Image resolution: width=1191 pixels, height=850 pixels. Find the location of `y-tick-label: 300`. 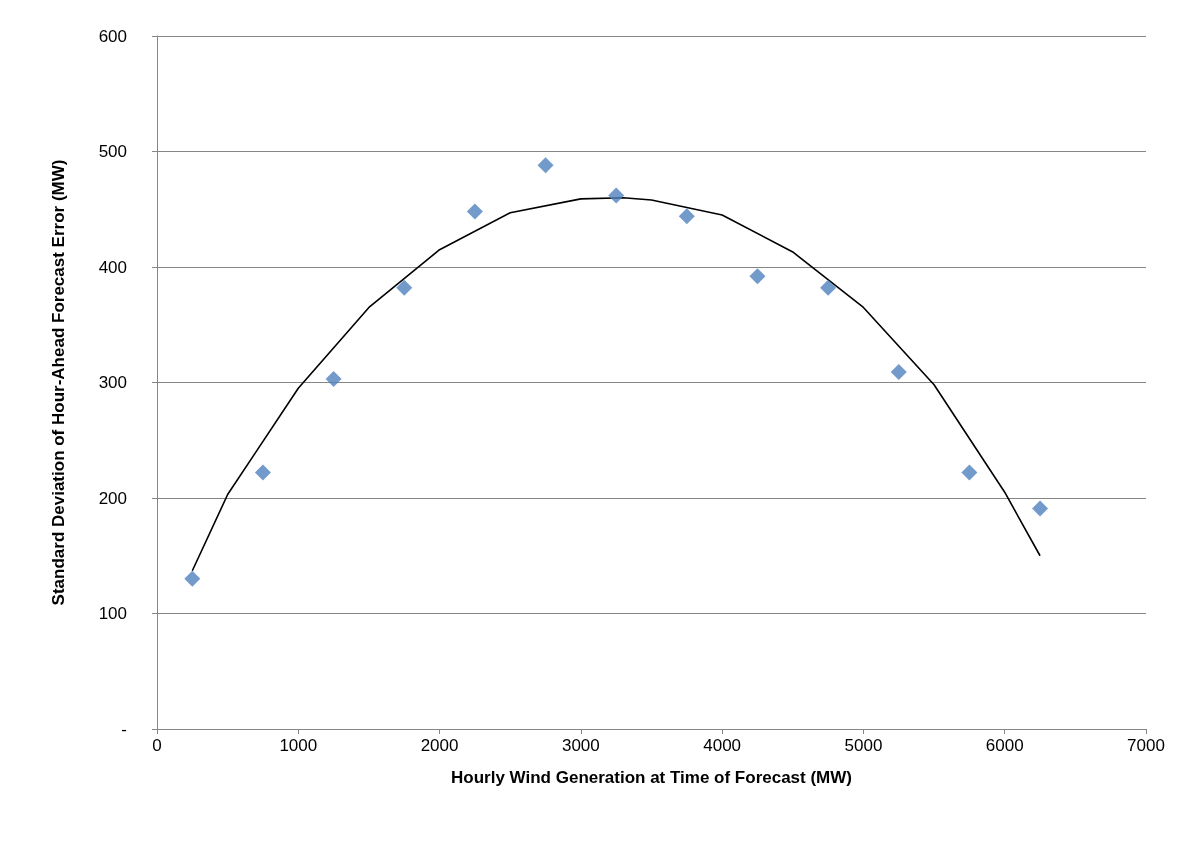

y-tick-label: 300 is located at coordinates (112, 382).